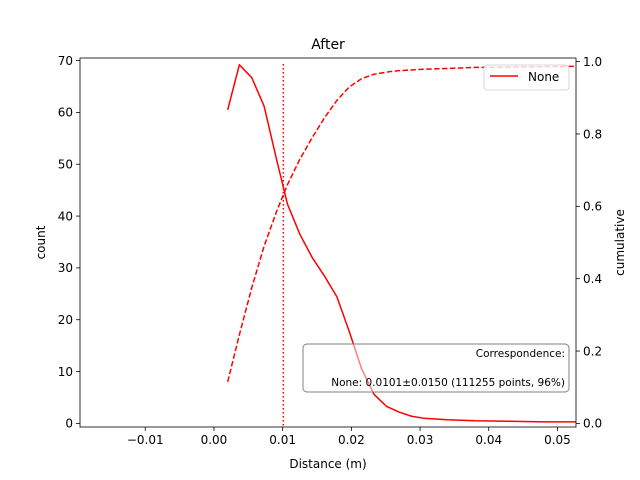 The image size is (640, 480). Describe the element at coordinates (592, 207) in the screenshot. I see `y2-tick-label: 0.6` at that location.